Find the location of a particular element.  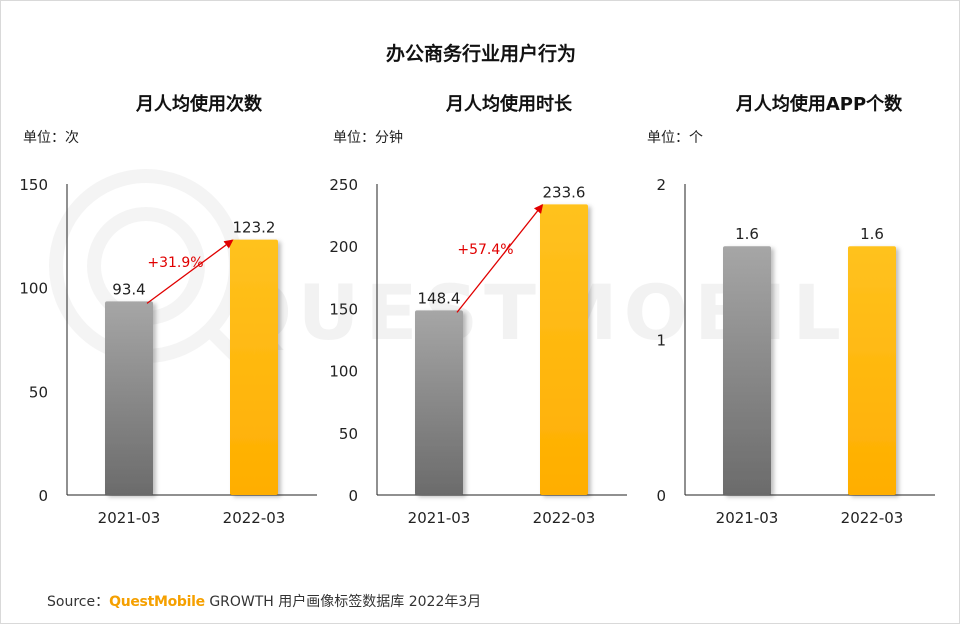

panel-title-2: 月人均使用时长 is located at coordinates (509, 104).